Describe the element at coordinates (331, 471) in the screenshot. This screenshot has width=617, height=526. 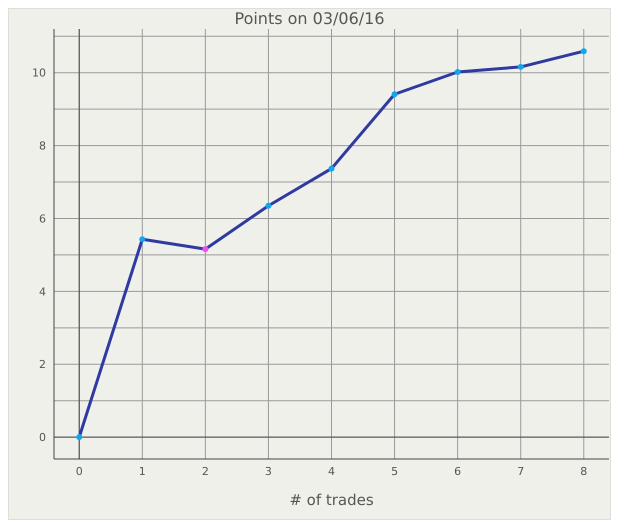
I see `x-tick-label: 4` at that location.